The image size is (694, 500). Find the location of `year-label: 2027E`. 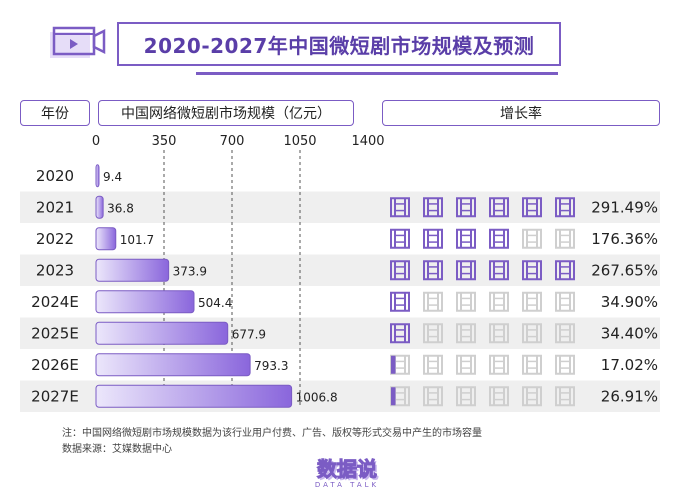

year-label: 2027E is located at coordinates (55, 396).